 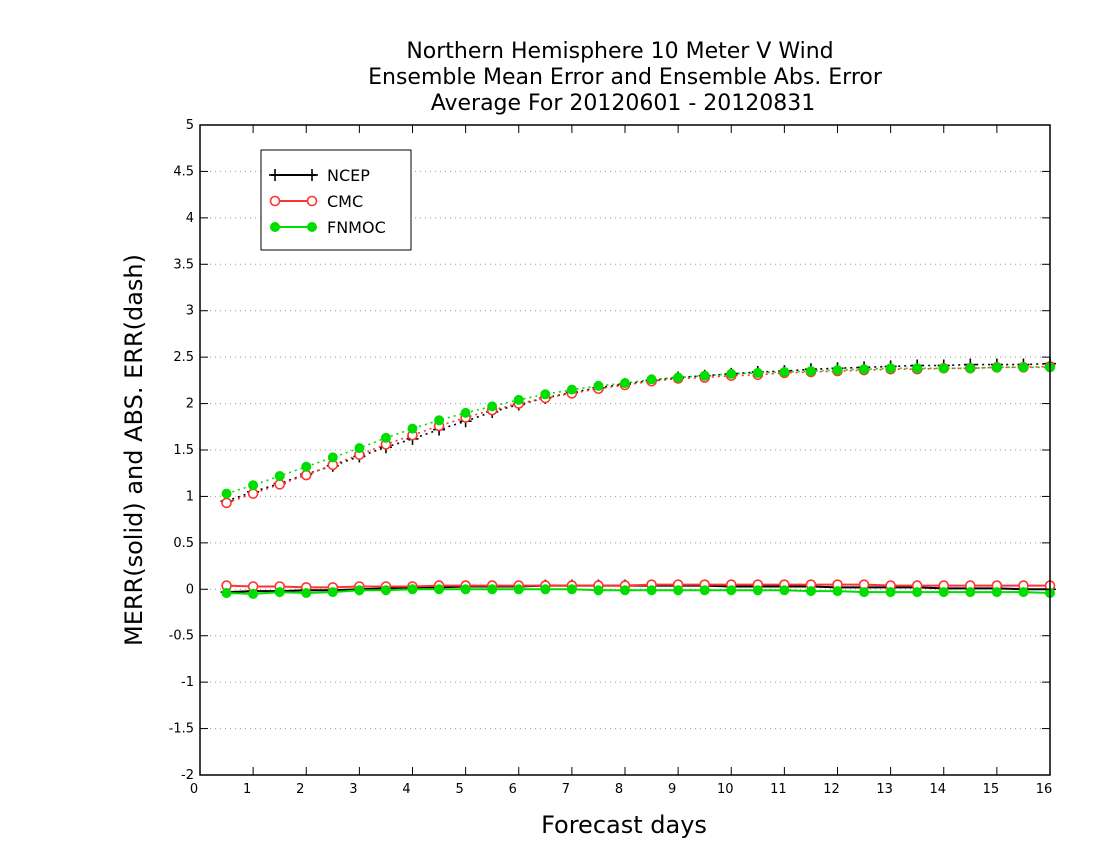 I want to click on legend-label-ncep: NCEP, so click(x=348, y=175).